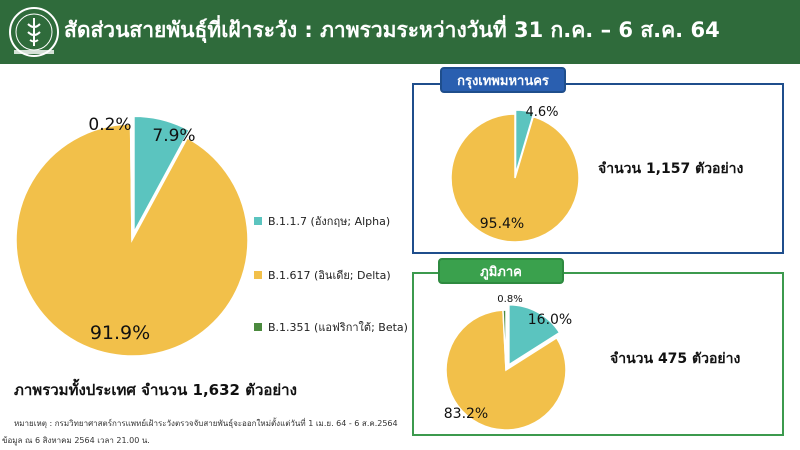  I want to click on pie-label-alpha: 7.9%, so click(173, 136).